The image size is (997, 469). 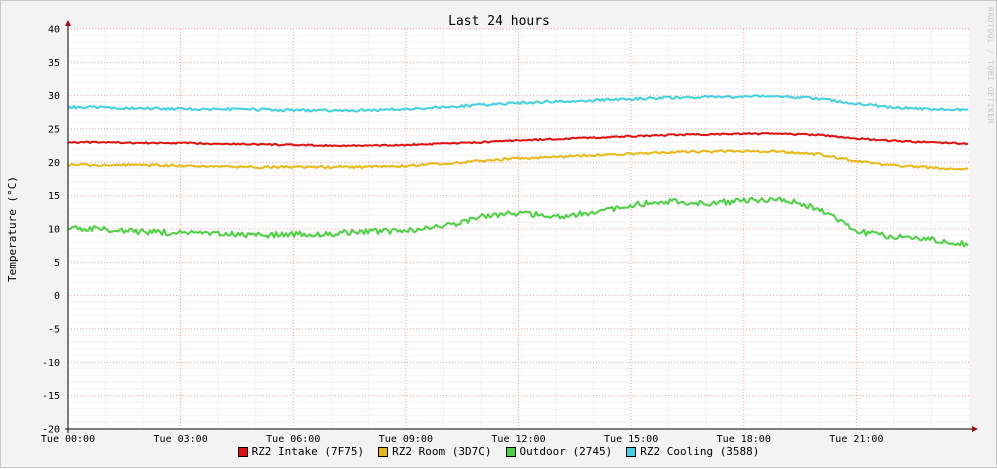 I want to click on x-tick-label: Tue 12:00, so click(x=518, y=439).